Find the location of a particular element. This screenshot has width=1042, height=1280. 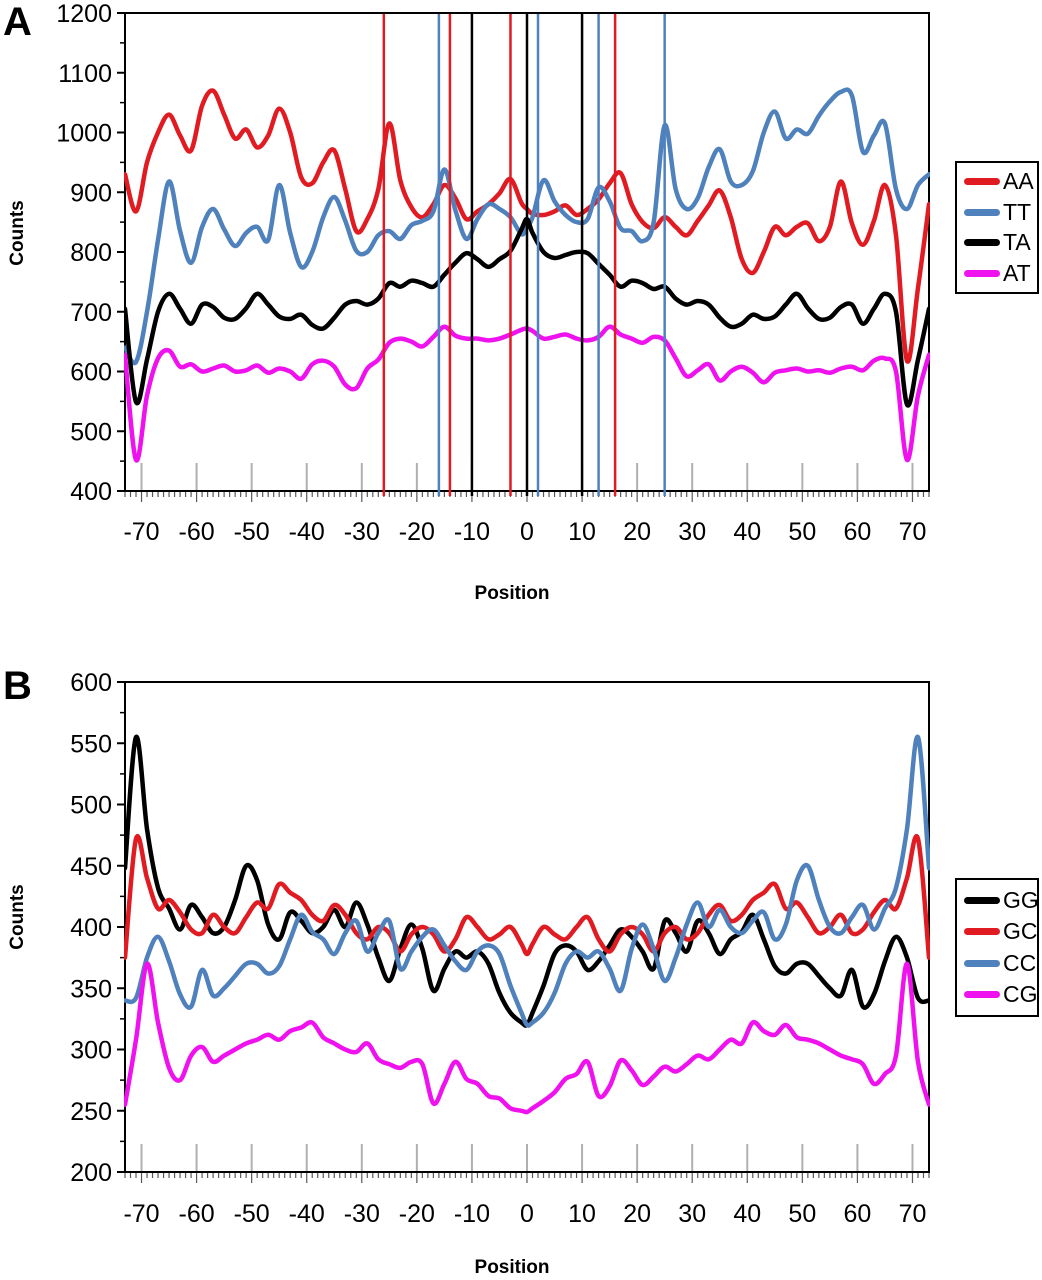

series-GC-line is located at coordinates (527, 897).